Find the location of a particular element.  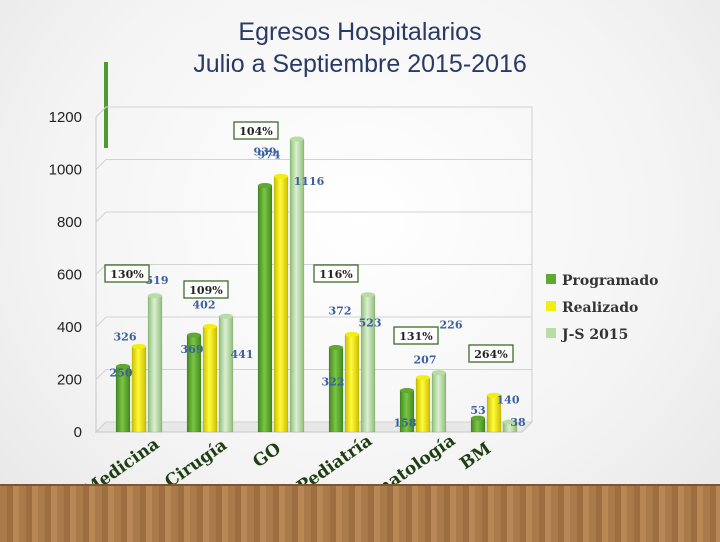

y-tick-label: 0 is located at coordinates (78, 432).